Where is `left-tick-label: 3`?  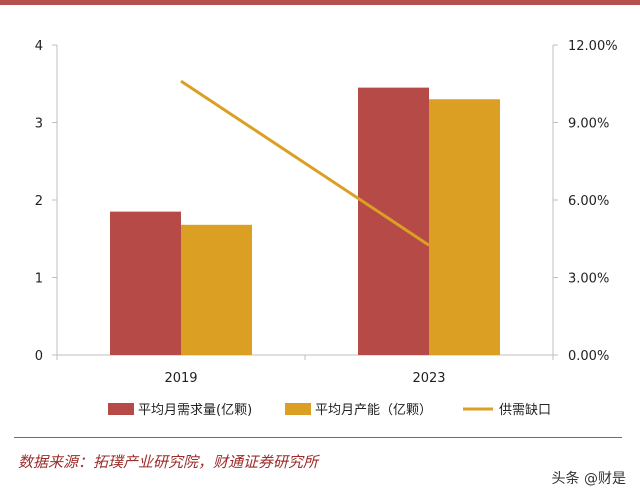 left-tick-label: 3 is located at coordinates (39, 124).